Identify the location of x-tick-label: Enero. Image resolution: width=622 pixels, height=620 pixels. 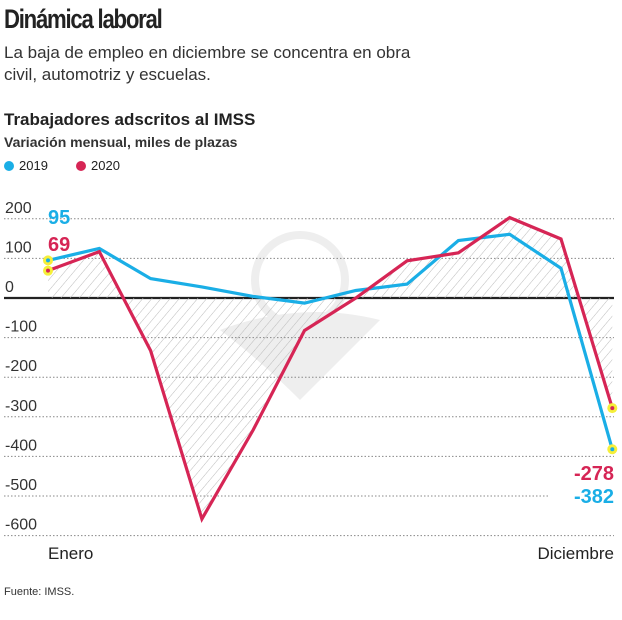
(70, 553).